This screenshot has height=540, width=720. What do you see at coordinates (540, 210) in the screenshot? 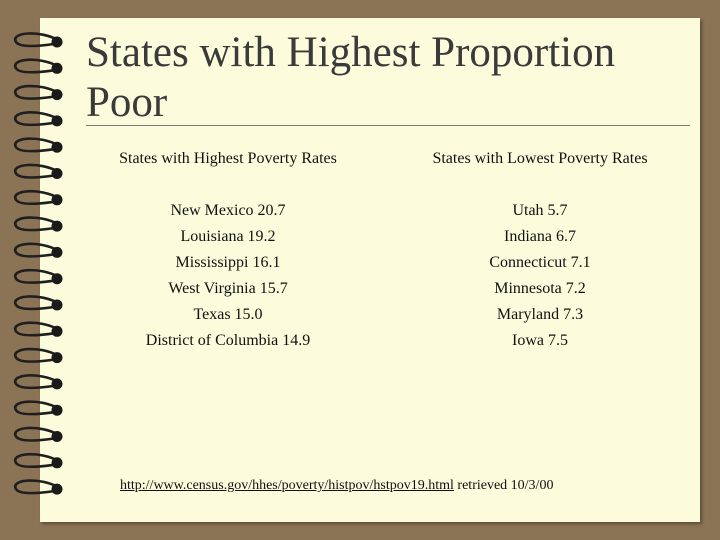
I see `list-item: Utah 5.7` at bounding box center [540, 210].